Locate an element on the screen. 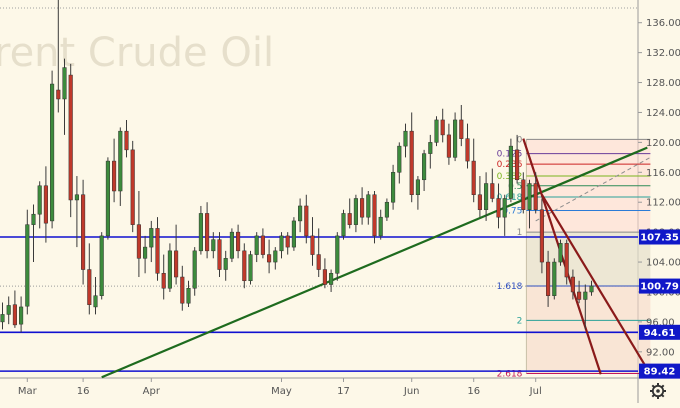 The width and height of the screenshot is (680, 408). settings-gear-icon is located at coordinates (658, 391).